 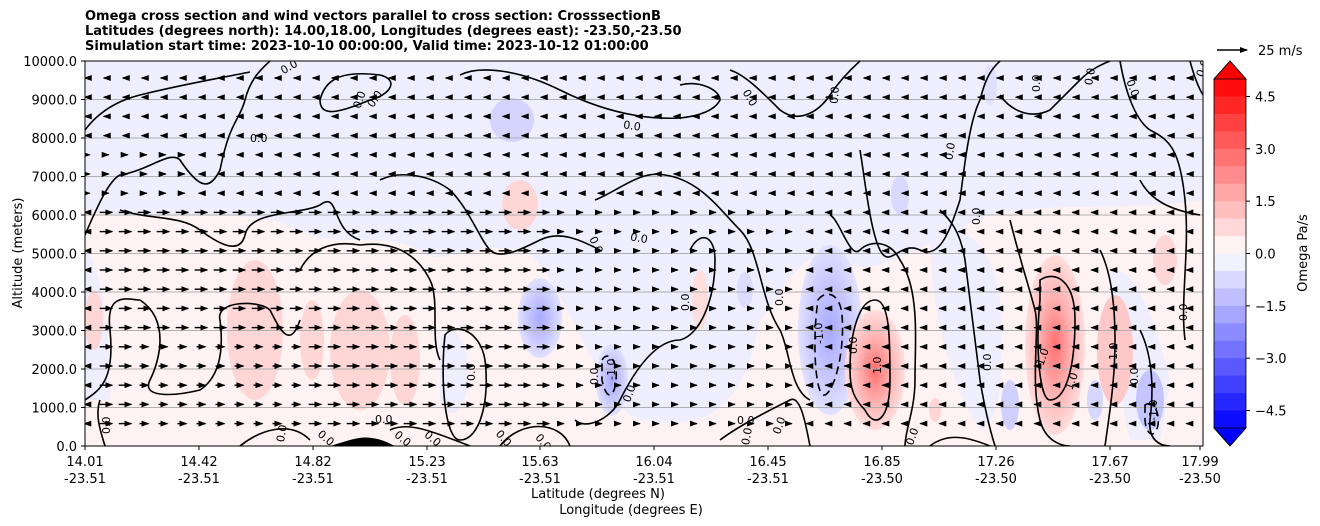 I want to click on x-tick-label-lat: 17.26, so click(x=995, y=462).